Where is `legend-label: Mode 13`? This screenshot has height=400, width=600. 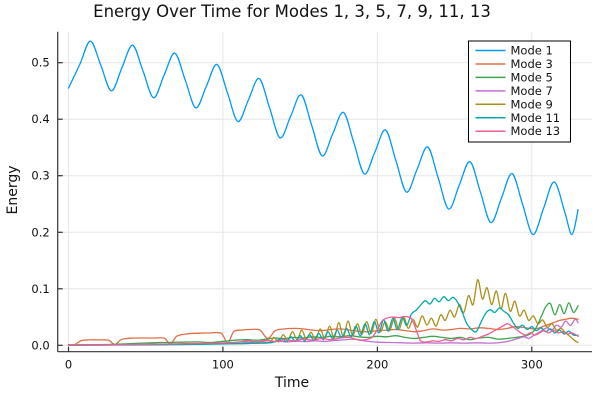
legend-label: Mode 13 is located at coordinates (536, 131).